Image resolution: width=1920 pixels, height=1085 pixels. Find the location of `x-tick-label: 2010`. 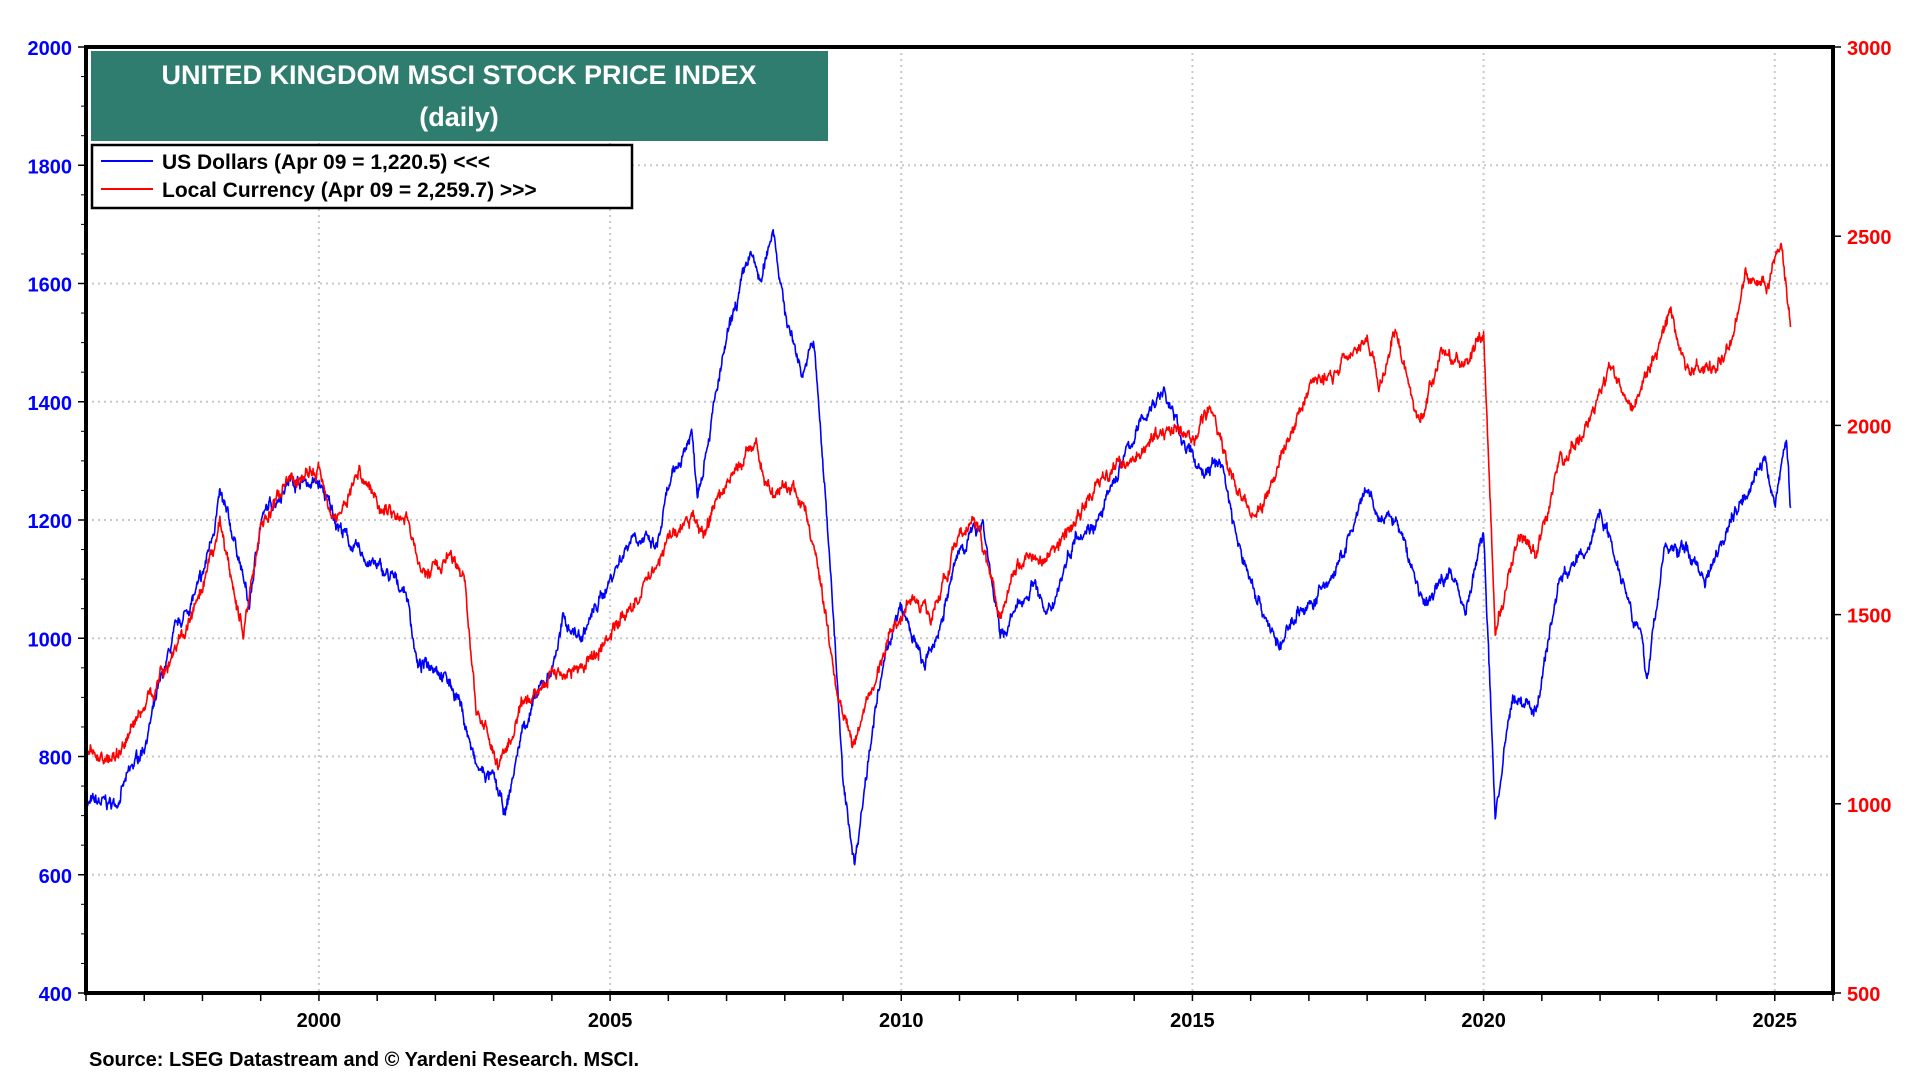

x-tick-label: 2010 is located at coordinates (901, 1021).